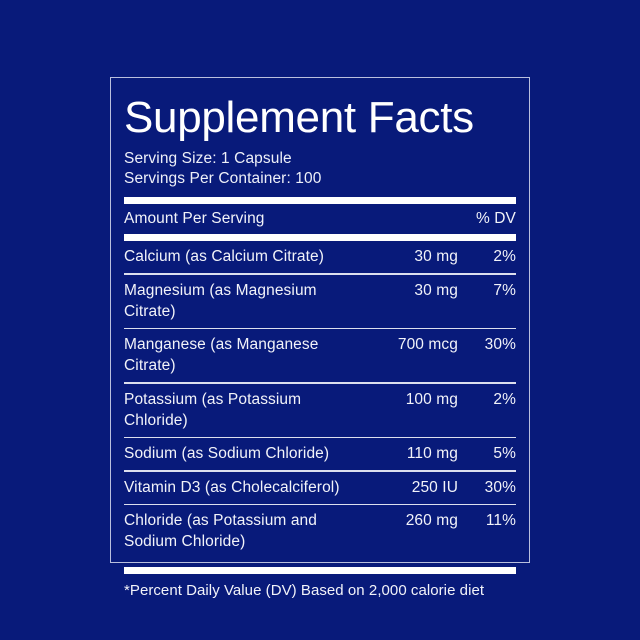 The image size is (640, 640). Describe the element at coordinates (232, 487) in the screenshot. I see `nutrient-name: Vitamin D3 (as Cholecalciferol)` at that location.